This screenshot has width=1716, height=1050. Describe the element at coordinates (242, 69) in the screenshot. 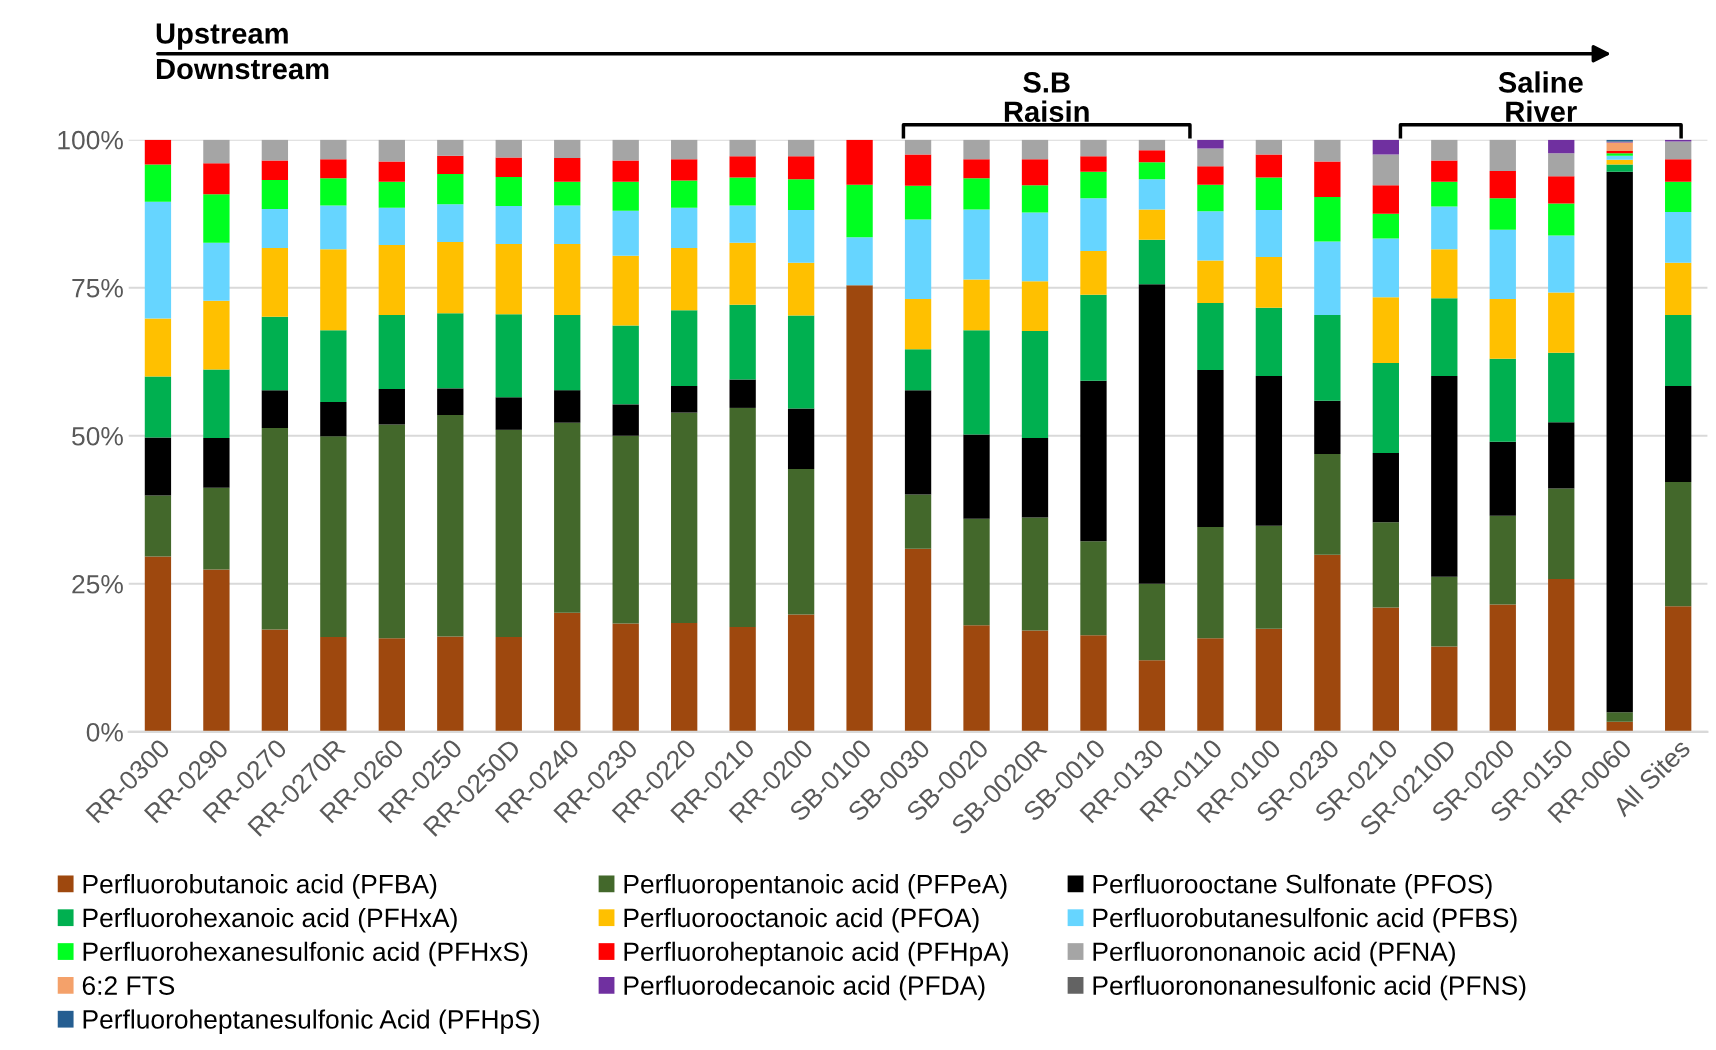

I see `text: Downstream` at that location.